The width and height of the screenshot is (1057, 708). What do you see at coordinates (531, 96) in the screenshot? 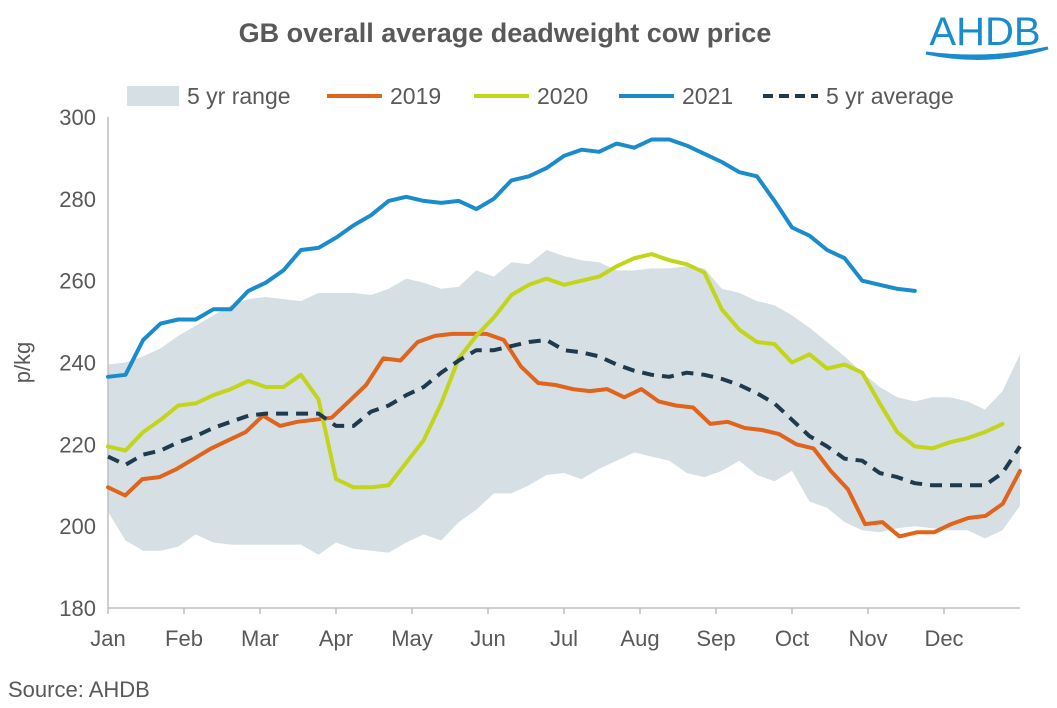
I see `legend-item-2020: 2020` at bounding box center [531, 96].